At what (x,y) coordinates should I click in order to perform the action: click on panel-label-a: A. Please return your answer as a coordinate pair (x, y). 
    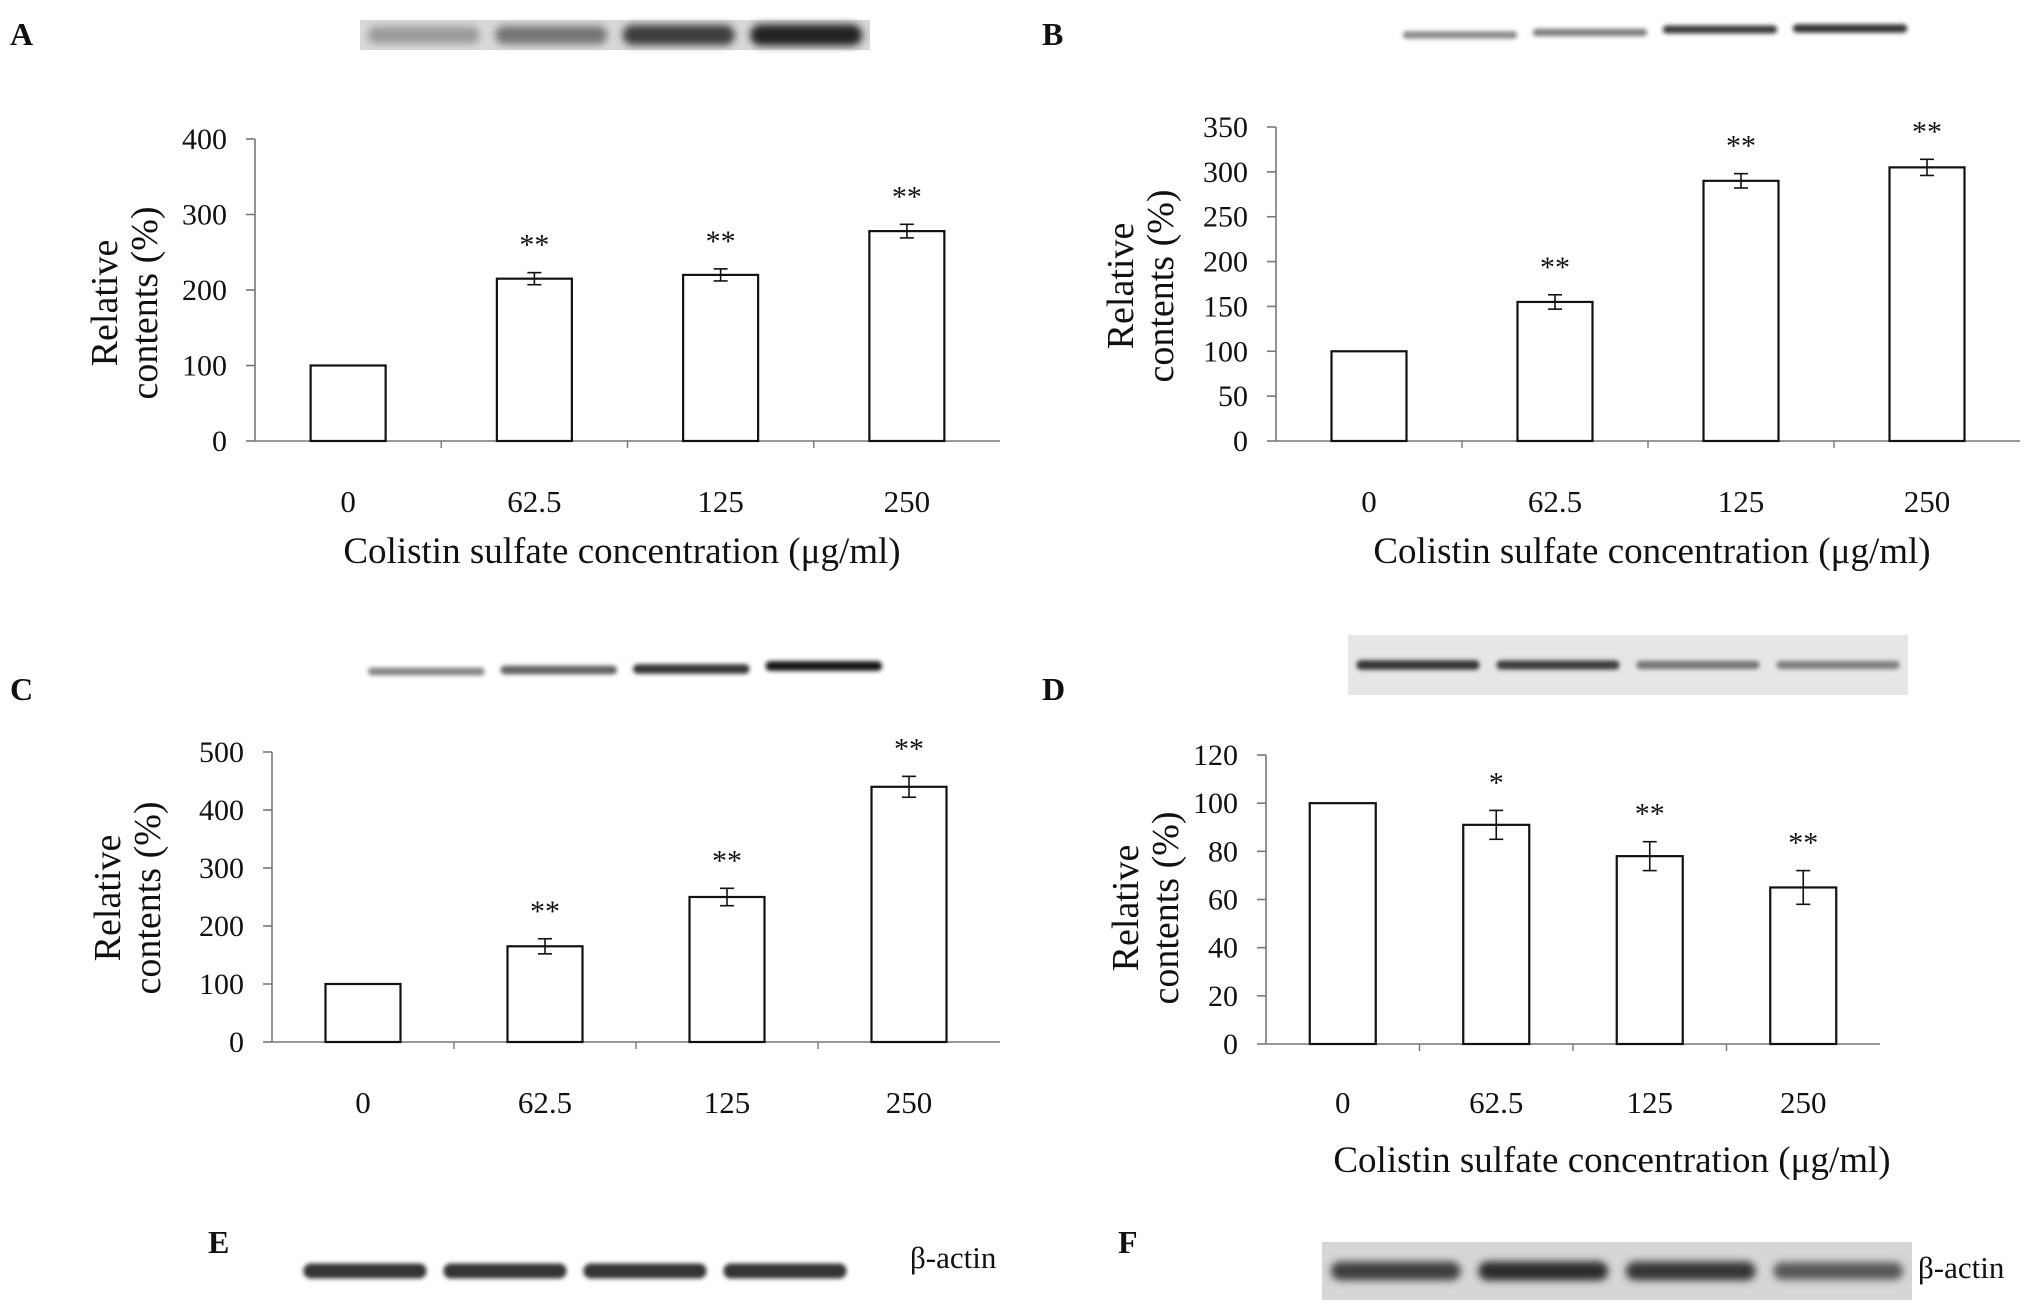
    Looking at the image, I should click on (21, 34).